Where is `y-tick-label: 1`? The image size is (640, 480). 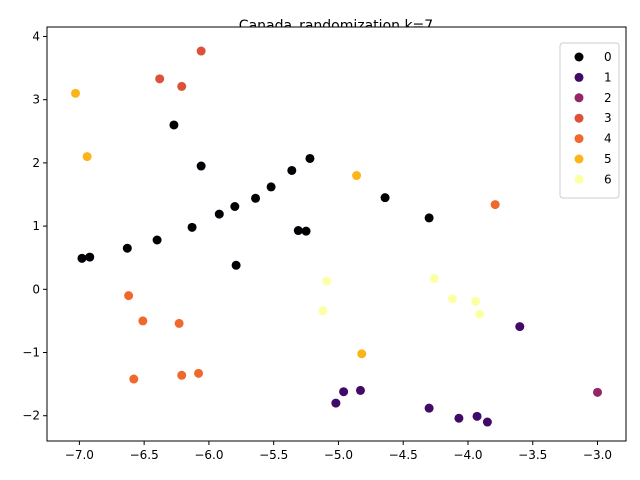 y-tick-label: 1 is located at coordinates (36, 226).